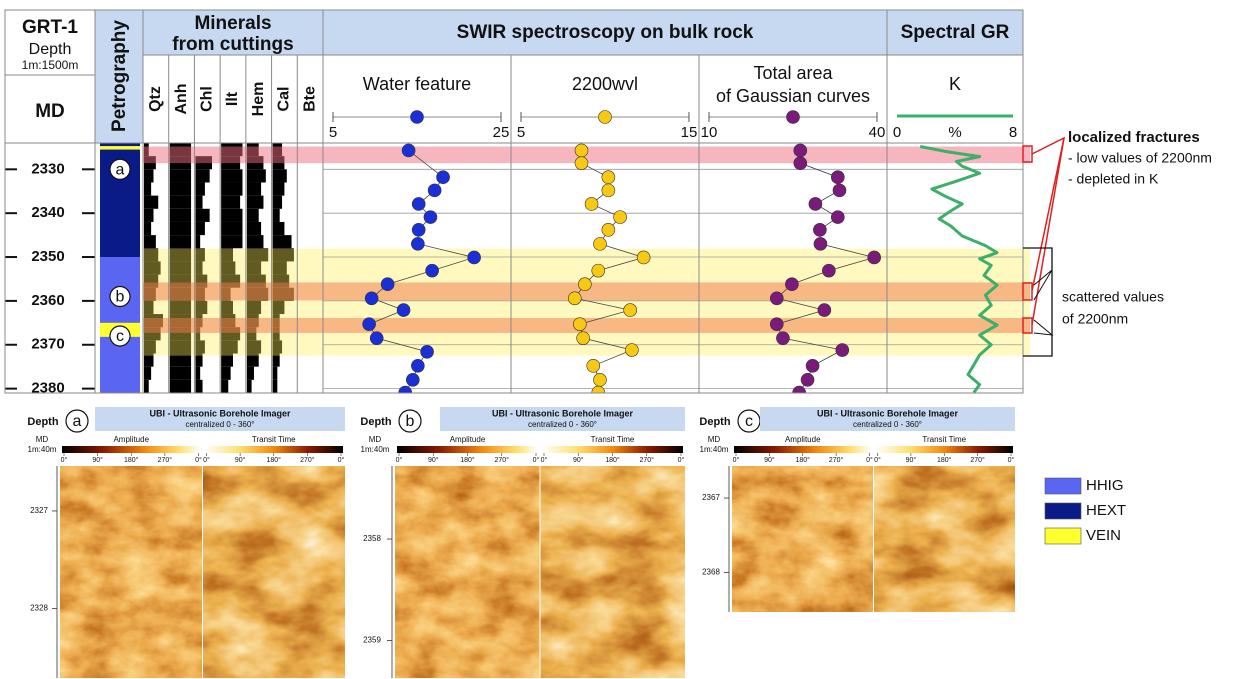 The image size is (1255, 679). What do you see at coordinates (887, 424) in the screenshot?
I see `ubi-subtitle: centralized 0 - 360°` at bounding box center [887, 424].